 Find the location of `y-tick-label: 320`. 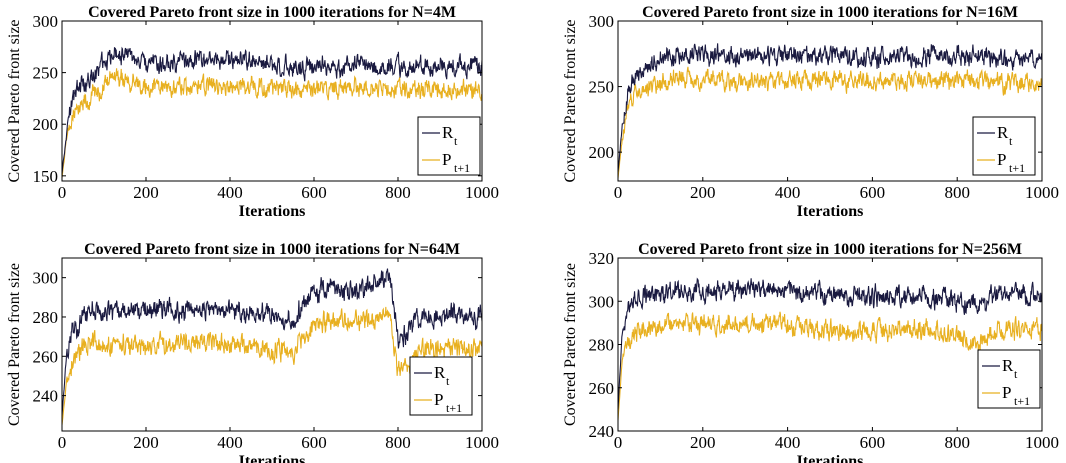

y-tick-label: 320 is located at coordinates (602, 258).